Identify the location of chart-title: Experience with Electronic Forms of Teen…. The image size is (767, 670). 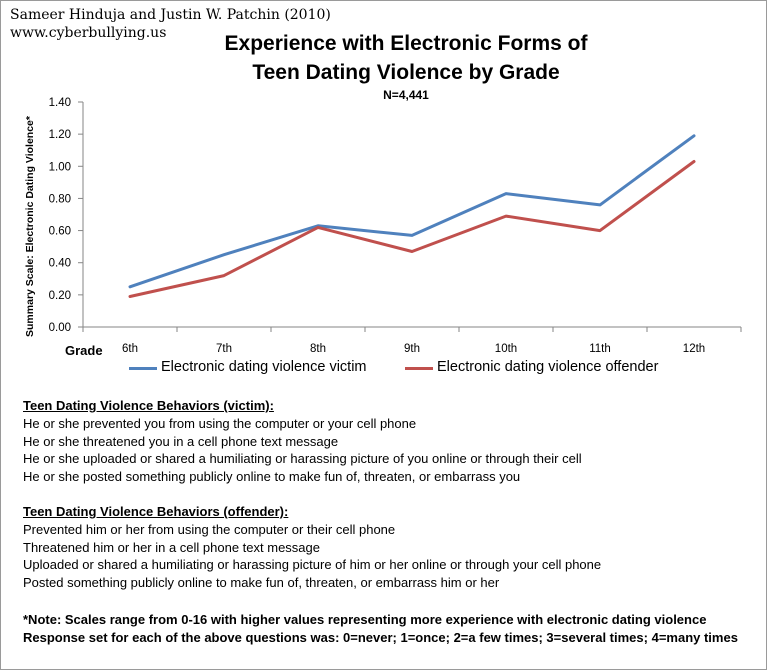
(406, 58).